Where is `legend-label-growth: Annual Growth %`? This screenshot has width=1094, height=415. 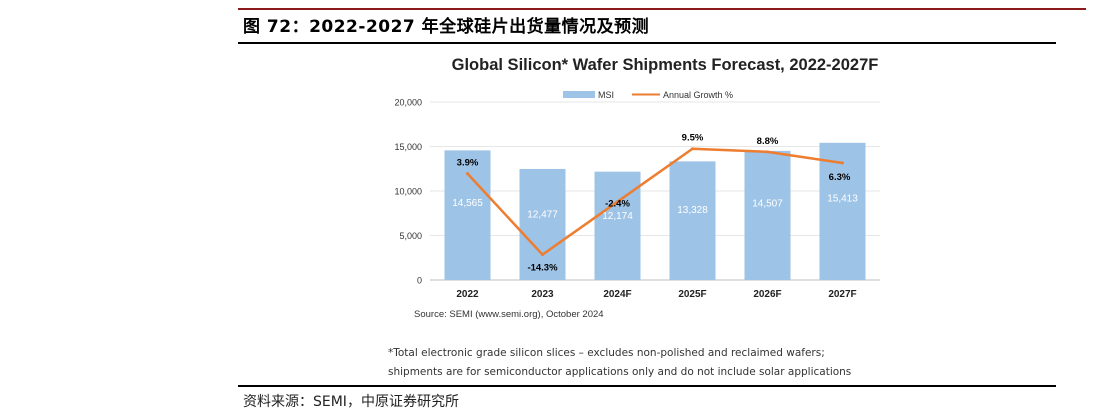
legend-label-growth: Annual Growth % is located at coordinates (698, 95).